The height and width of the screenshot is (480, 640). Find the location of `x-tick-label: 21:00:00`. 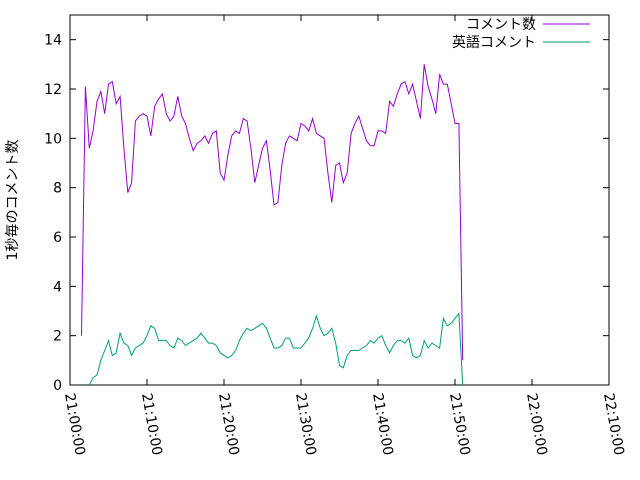

x-tick-label: 21:00:00 is located at coordinates (74, 424).